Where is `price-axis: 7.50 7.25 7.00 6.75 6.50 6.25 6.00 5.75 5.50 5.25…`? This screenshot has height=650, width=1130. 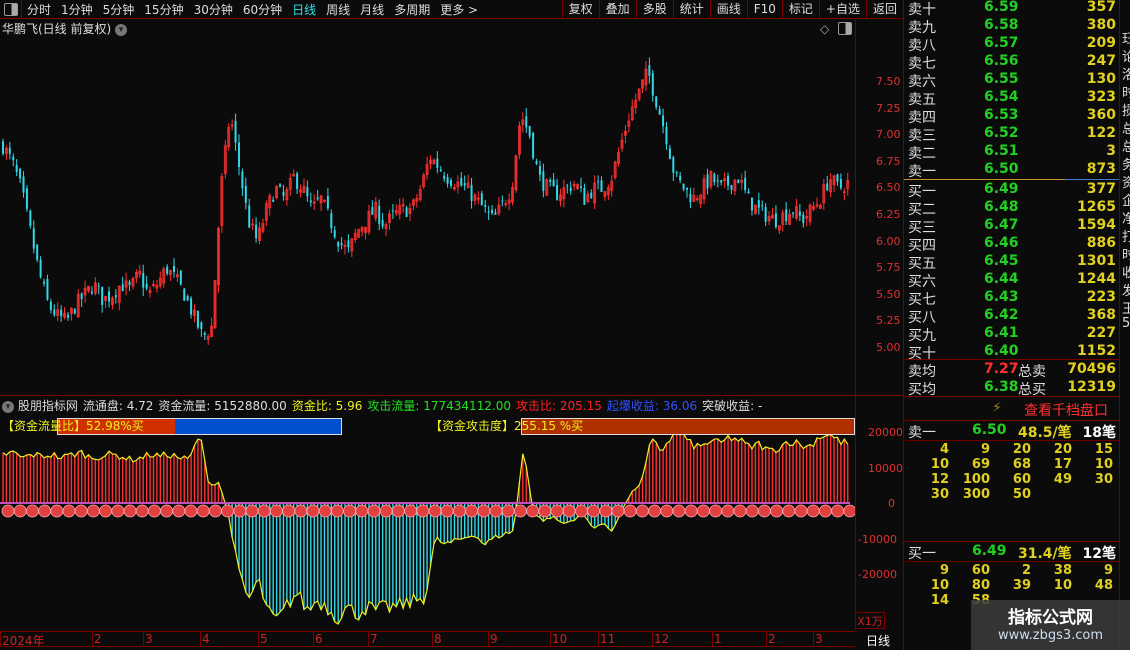 price-axis: 7.50 7.25 7.00 6.75 6.50 6.25 6.00 5.75 5.50 5.25… is located at coordinates (879, 325).